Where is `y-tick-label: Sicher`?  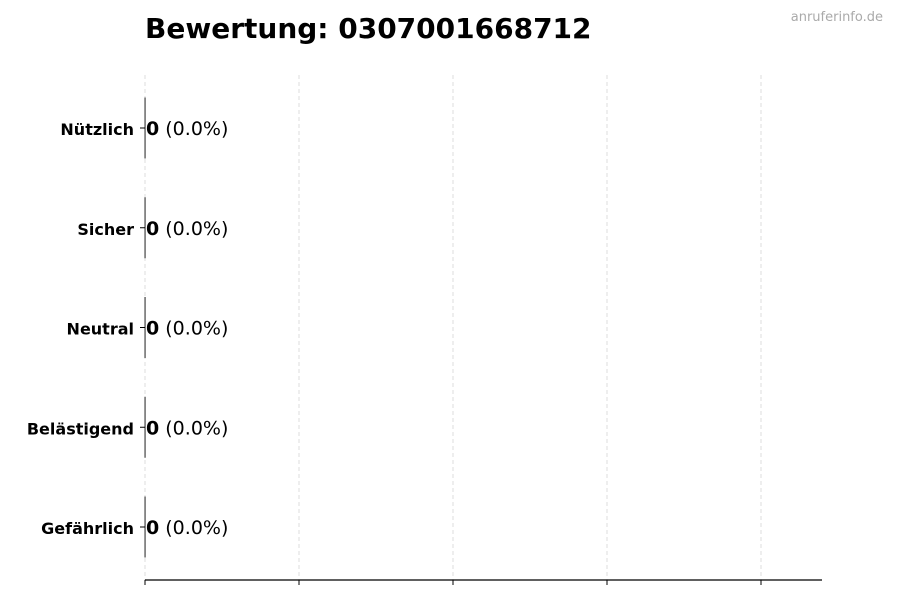
y-tick-label: Sicher is located at coordinates (105, 229).